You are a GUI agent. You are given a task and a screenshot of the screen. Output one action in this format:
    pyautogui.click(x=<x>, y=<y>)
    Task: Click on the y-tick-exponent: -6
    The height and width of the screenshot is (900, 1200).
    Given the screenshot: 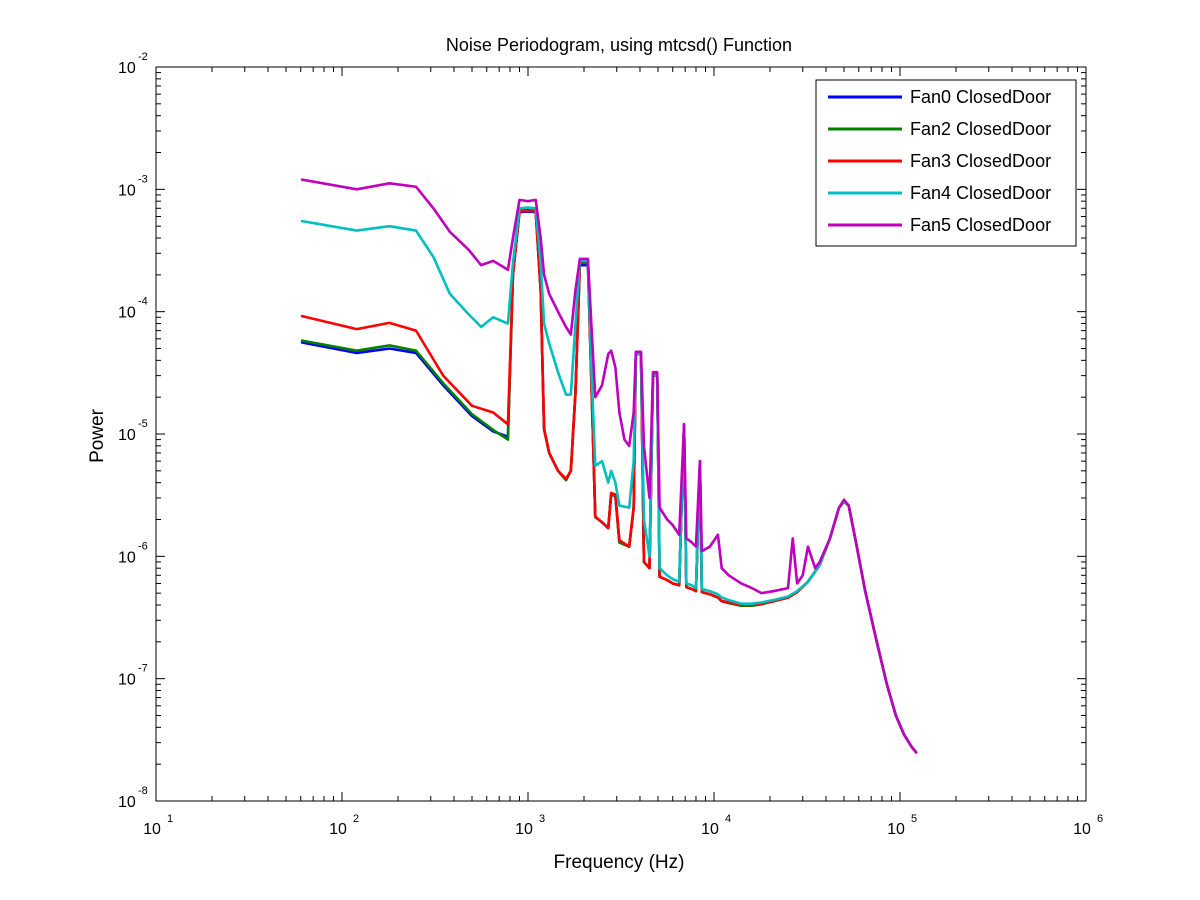 What is the action you would take?
    pyautogui.click(x=143, y=546)
    